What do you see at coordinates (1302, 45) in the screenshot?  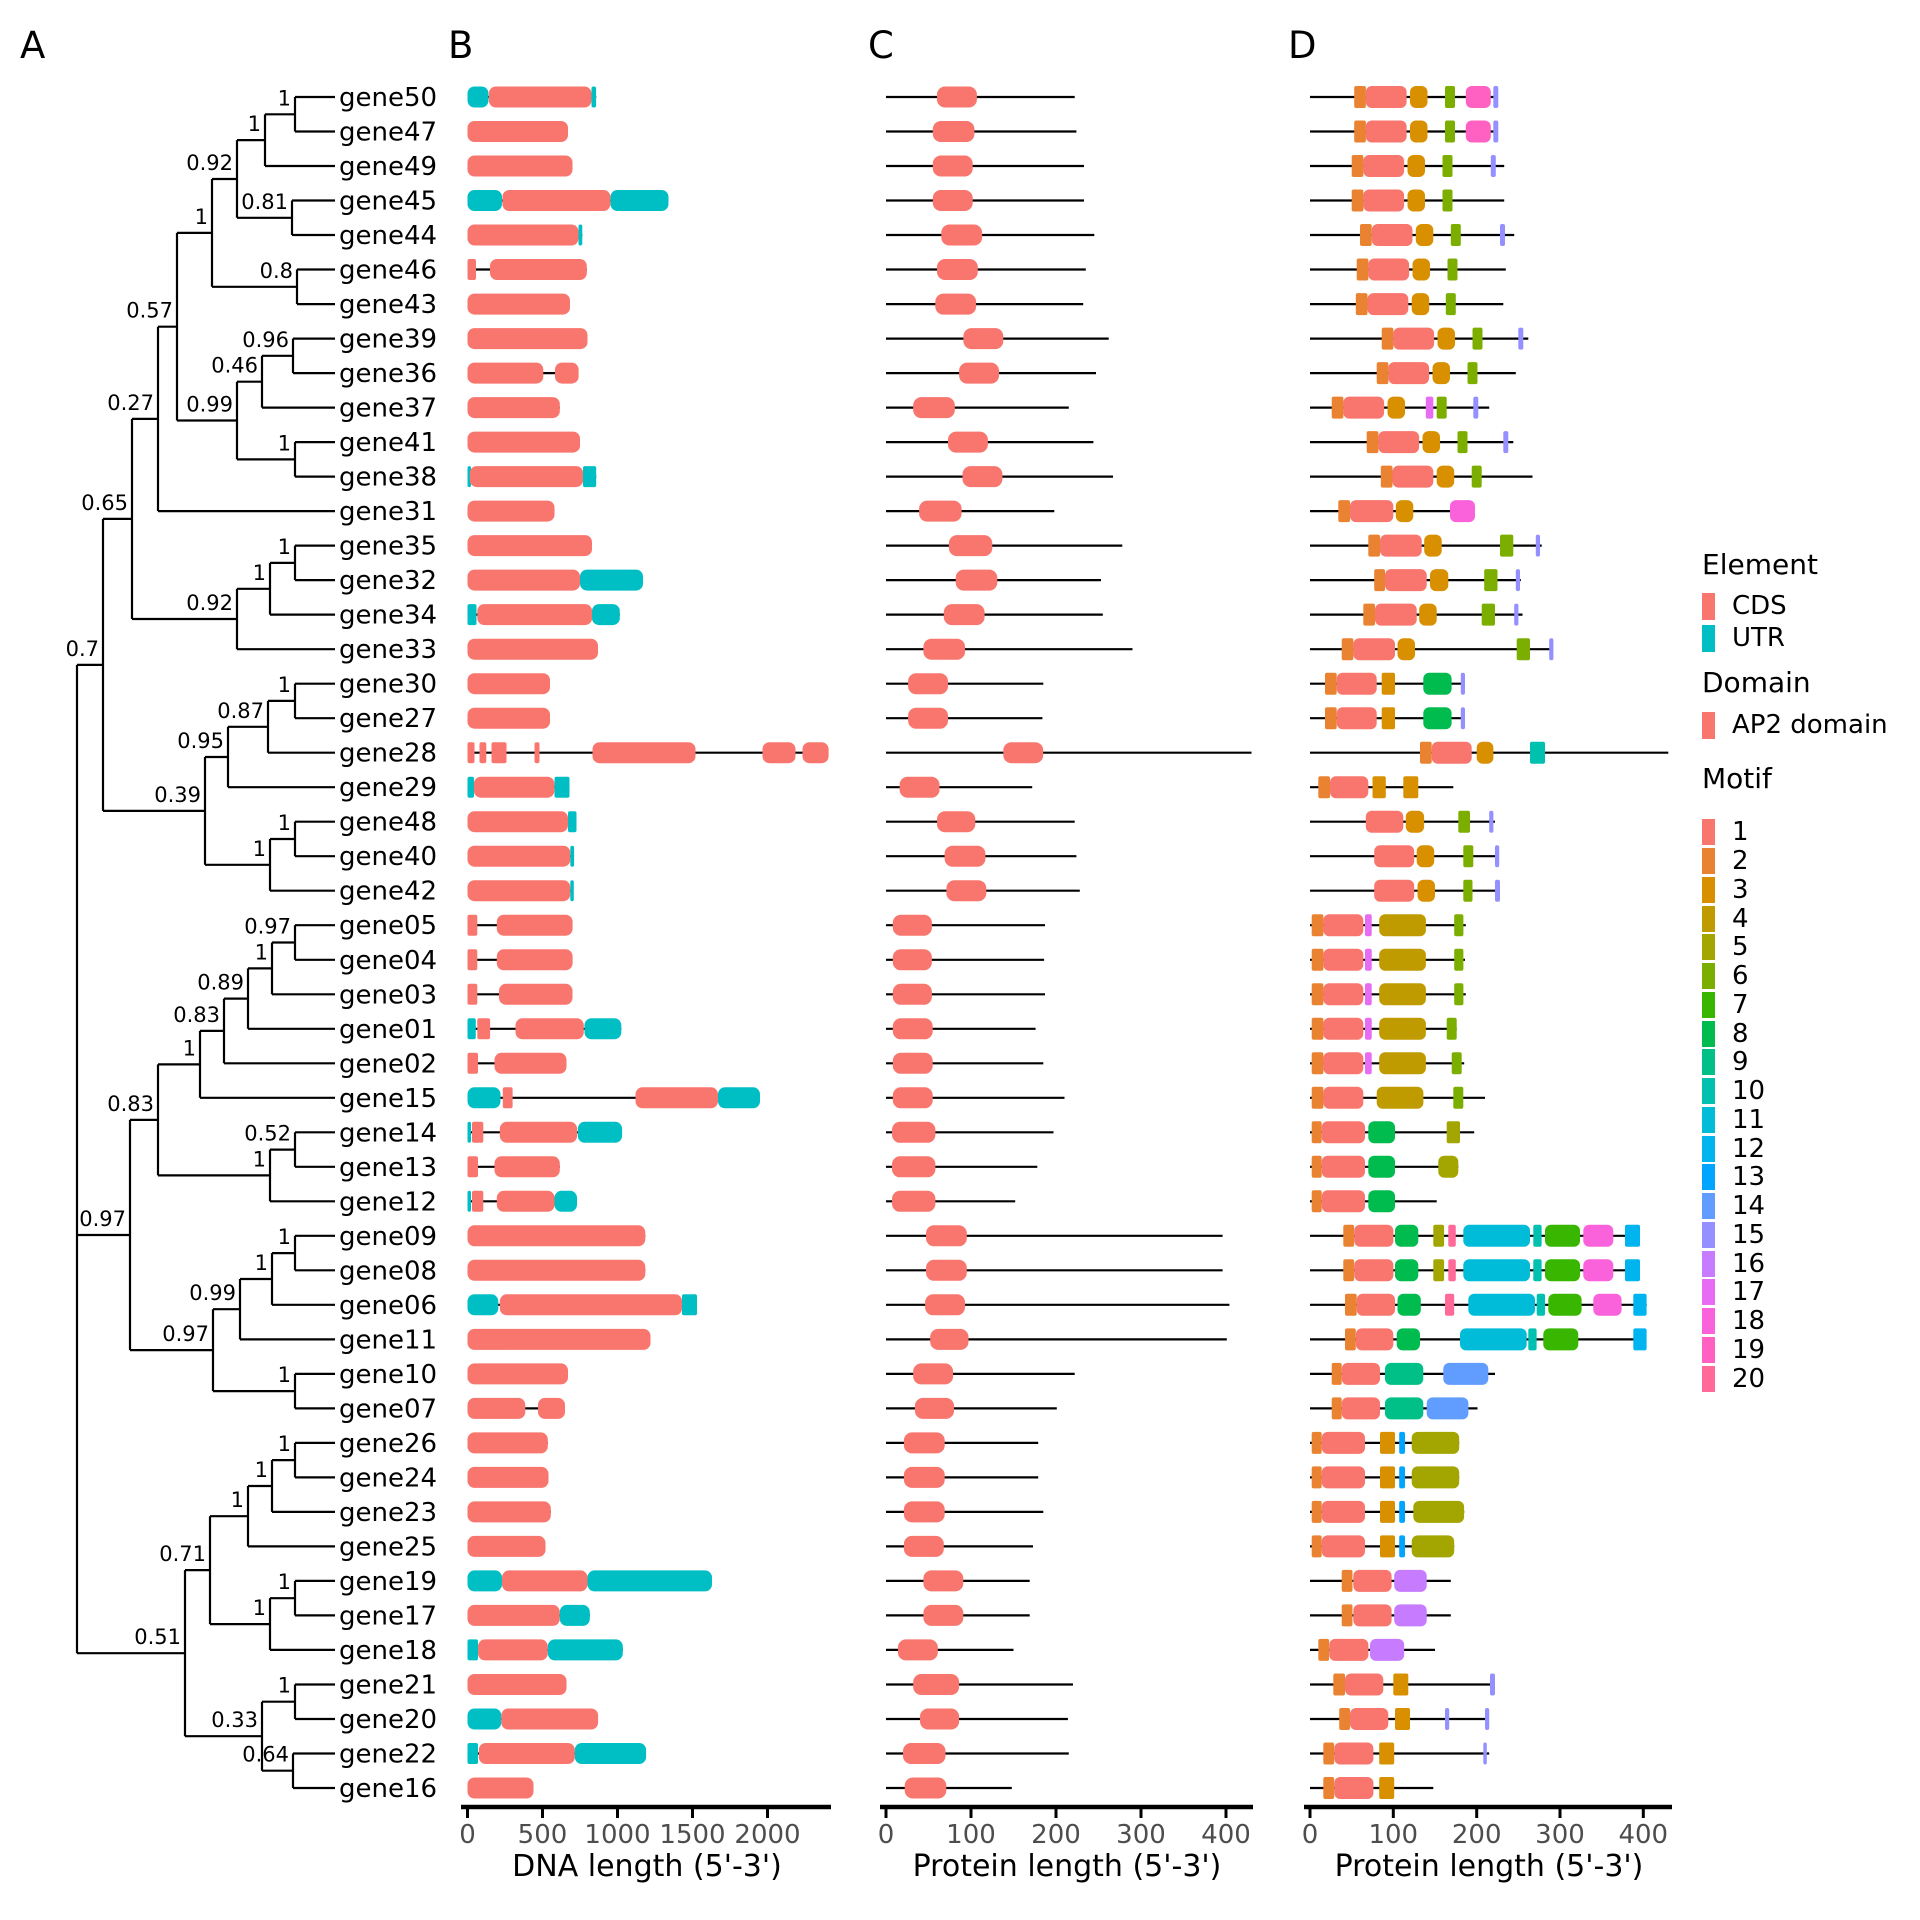 I see `panel-label-d: D` at bounding box center [1302, 45].